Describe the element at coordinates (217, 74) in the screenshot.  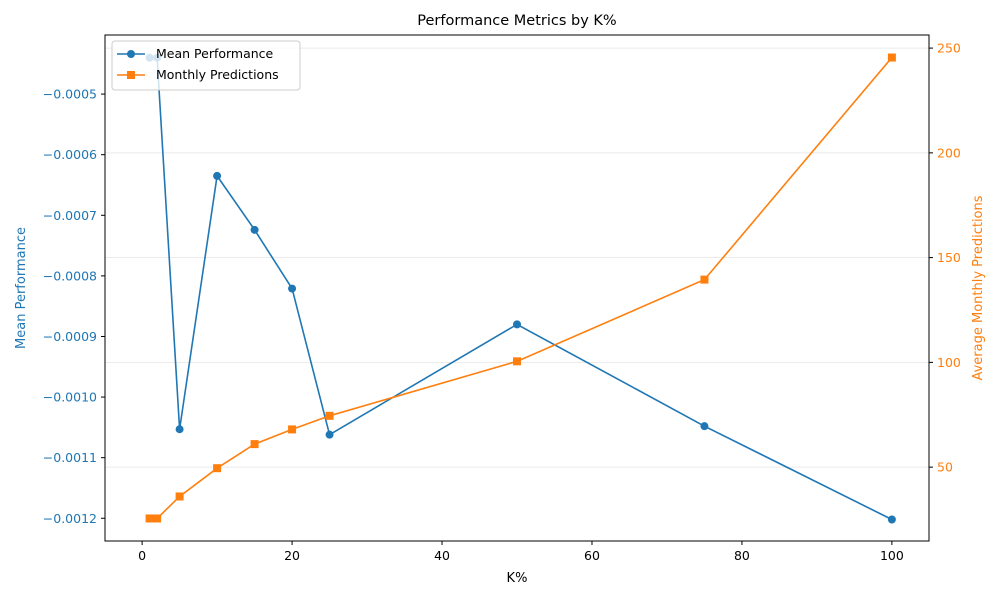
I see `legend-label-monthly-predictions: Monthly Predictions` at that location.